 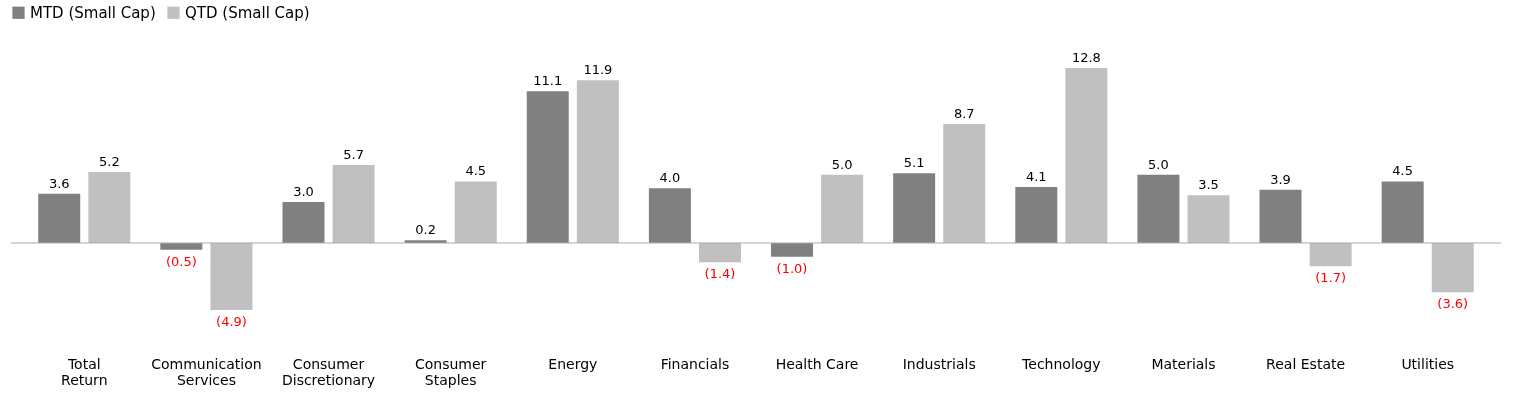 I want to click on data-label: (1.7), so click(x=1331, y=278).